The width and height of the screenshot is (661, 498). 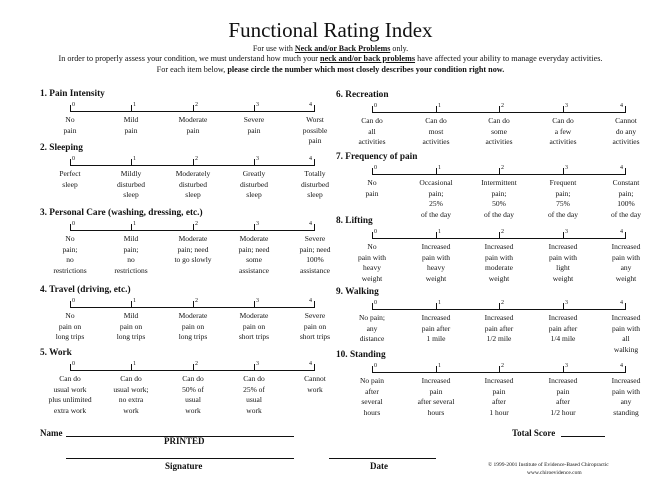 What do you see at coordinates (372, 396) in the screenshot?
I see `option-label: No pain after several hours` at bounding box center [372, 396].